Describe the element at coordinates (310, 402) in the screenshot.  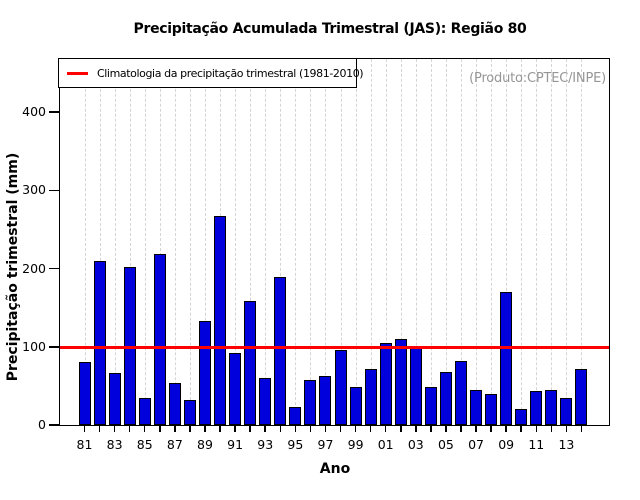
I see `bar-1996` at that location.